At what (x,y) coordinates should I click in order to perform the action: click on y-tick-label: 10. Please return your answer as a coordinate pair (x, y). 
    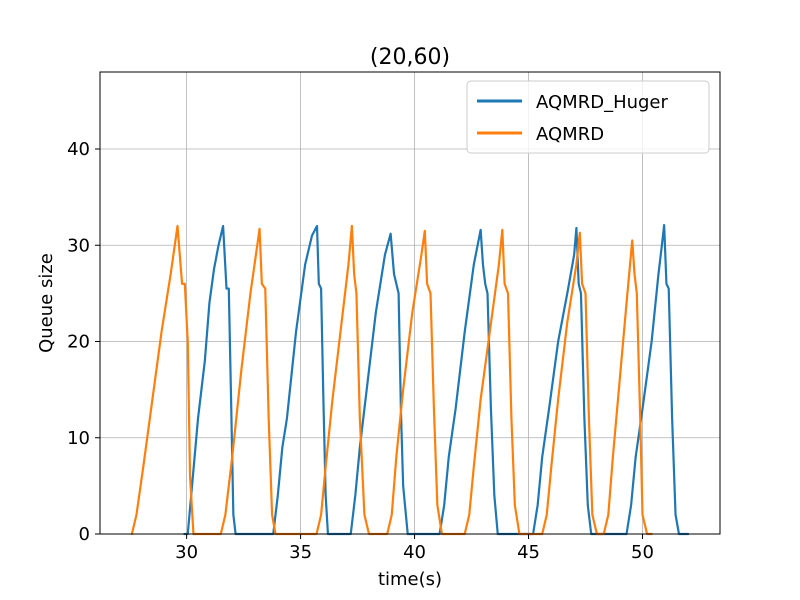
    Looking at the image, I should click on (78, 438).